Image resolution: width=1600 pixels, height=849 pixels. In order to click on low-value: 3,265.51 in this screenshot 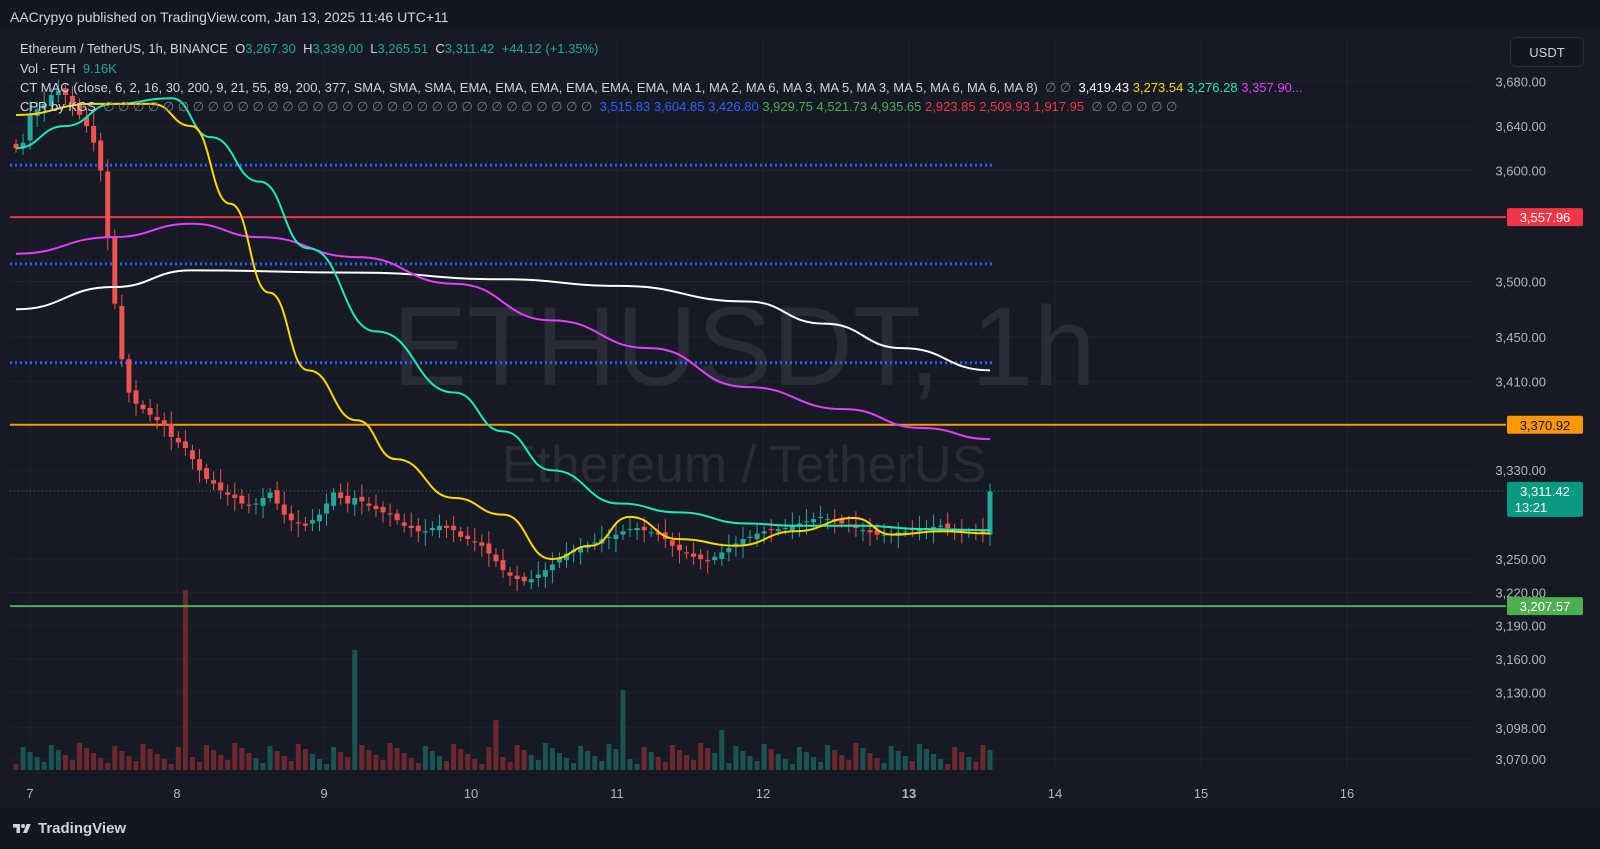, I will do `click(403, 48)`.